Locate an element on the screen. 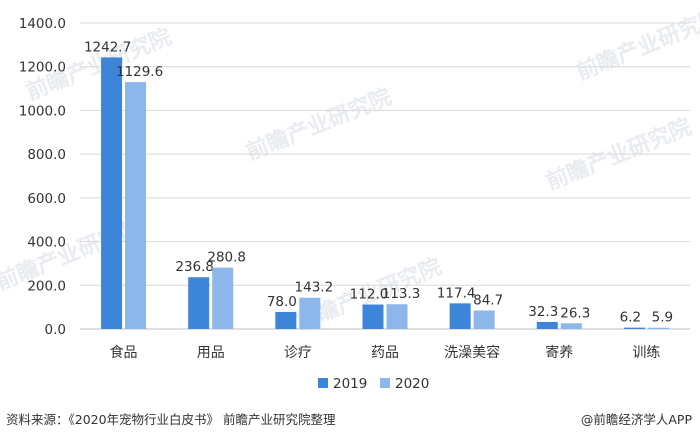  x-tick-label: 食品 is located at coordinates (124, 352).